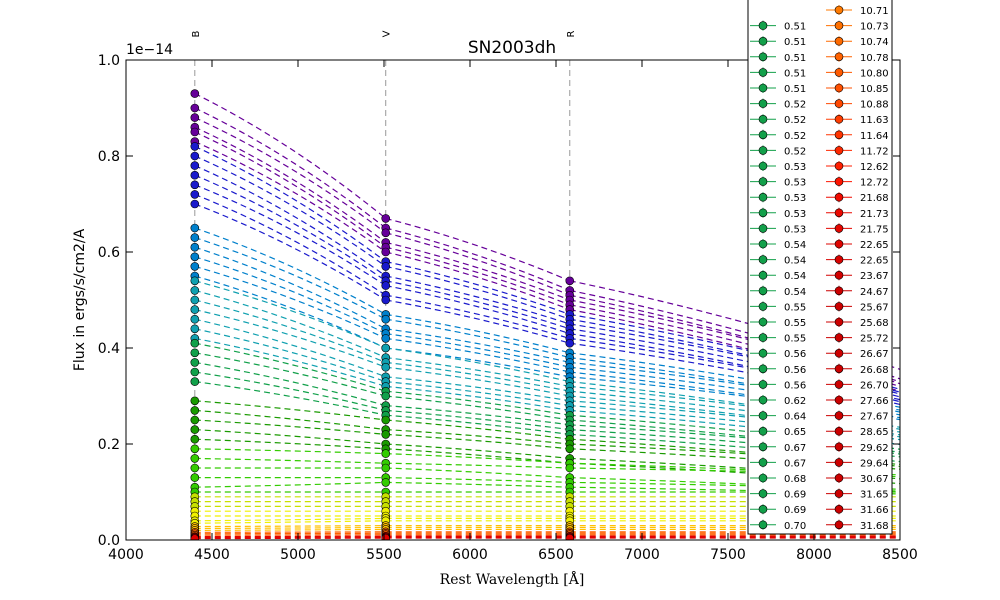  Describe the element at coordinates (212, 555) in the screenshot. I see `x-tick-label: 4500` at that location.